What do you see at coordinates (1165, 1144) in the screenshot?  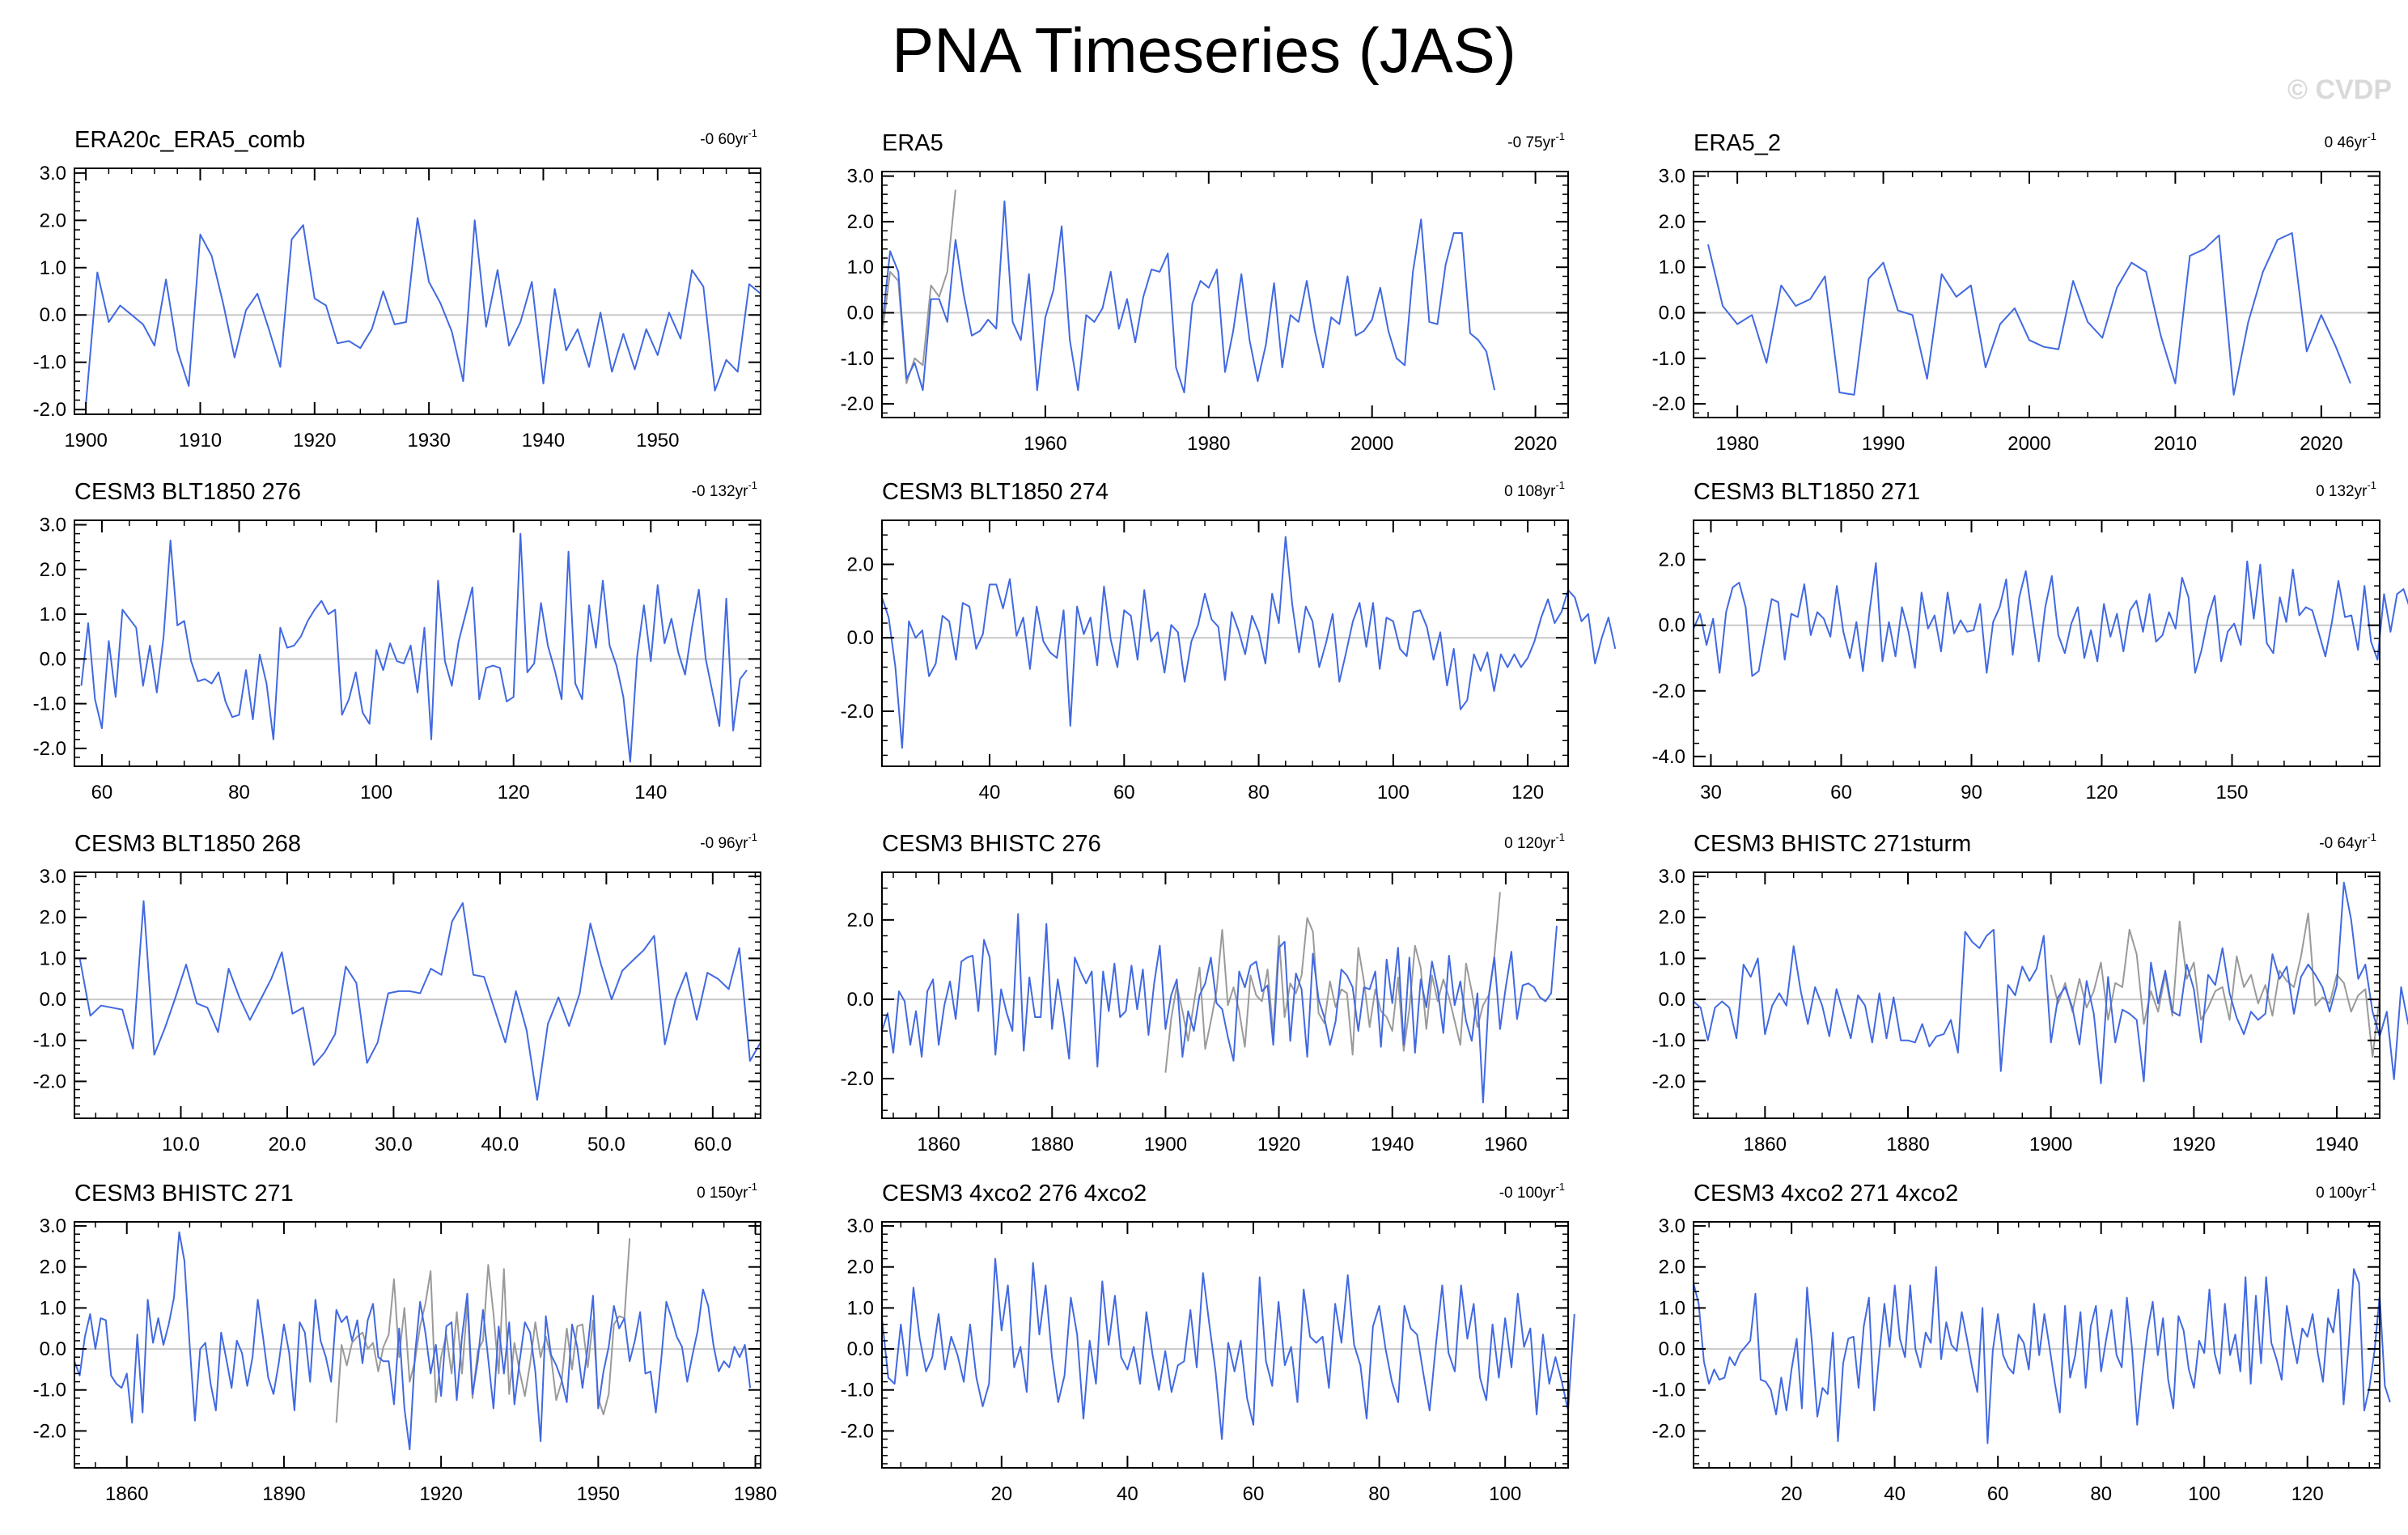 I see `x-tick-label: 1900` at bounding box center [1165, 1144].